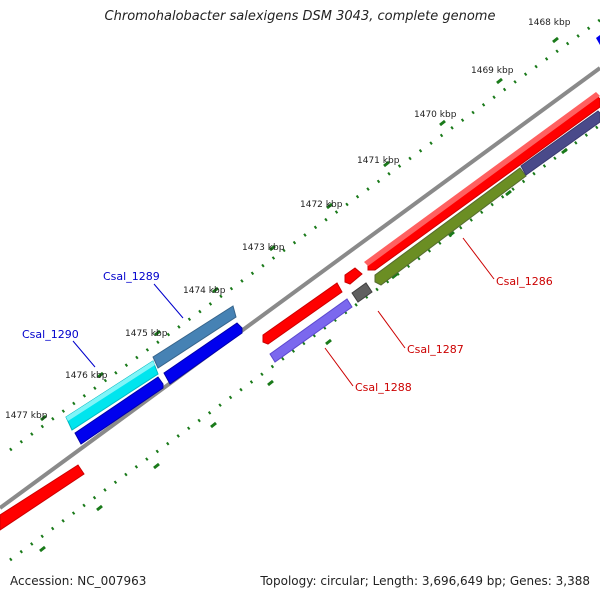  Describe the element at coordinates (146, 334) in the screenshot. I see `scale-label: 1475 kbp` at that location.